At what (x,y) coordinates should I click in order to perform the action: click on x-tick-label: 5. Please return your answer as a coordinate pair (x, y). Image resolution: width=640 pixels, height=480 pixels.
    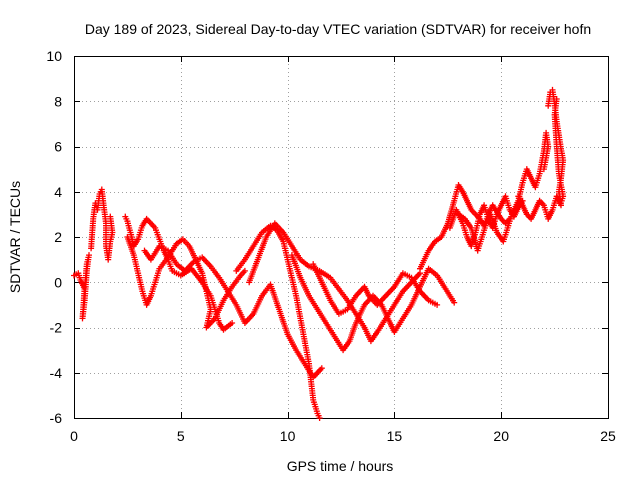
    Looking at the image, I should click on (181, 436).